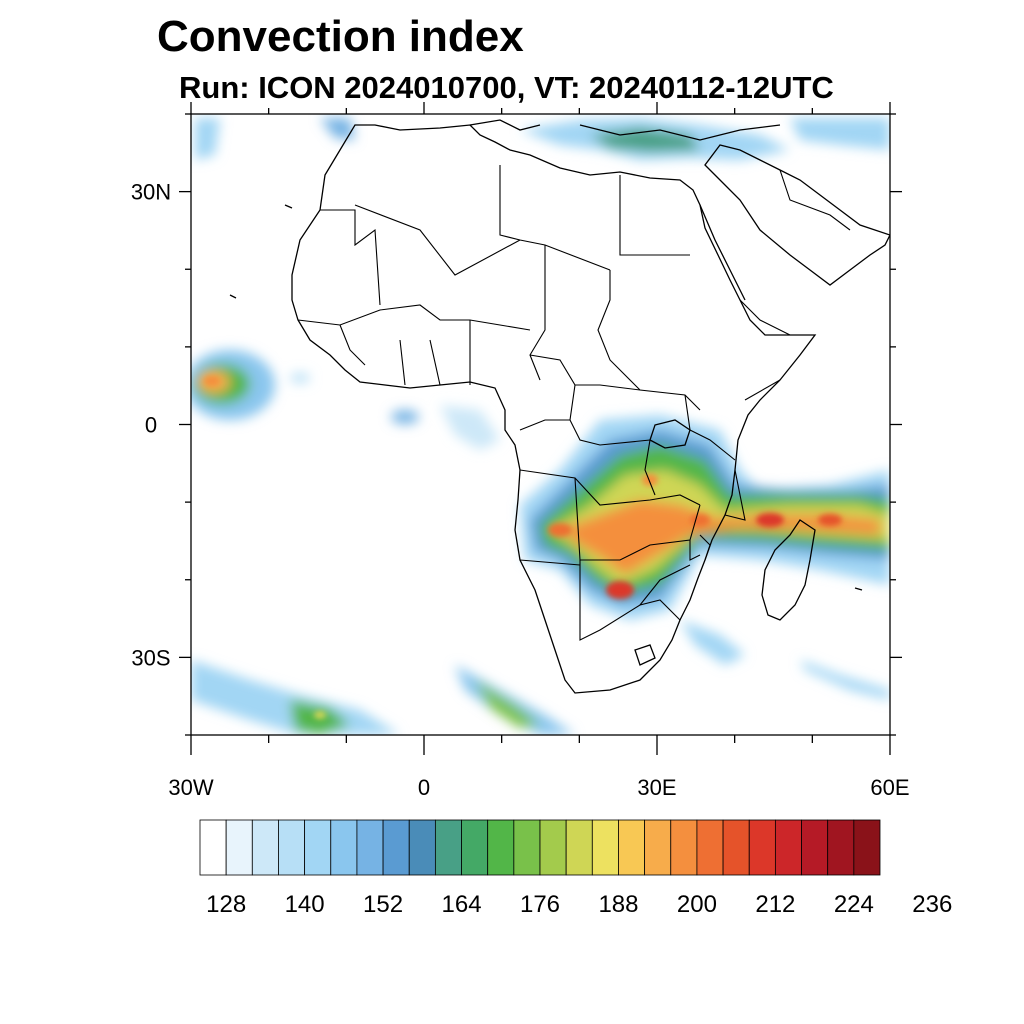  I want to click on colorbar-label: 188, so click(618, 904).